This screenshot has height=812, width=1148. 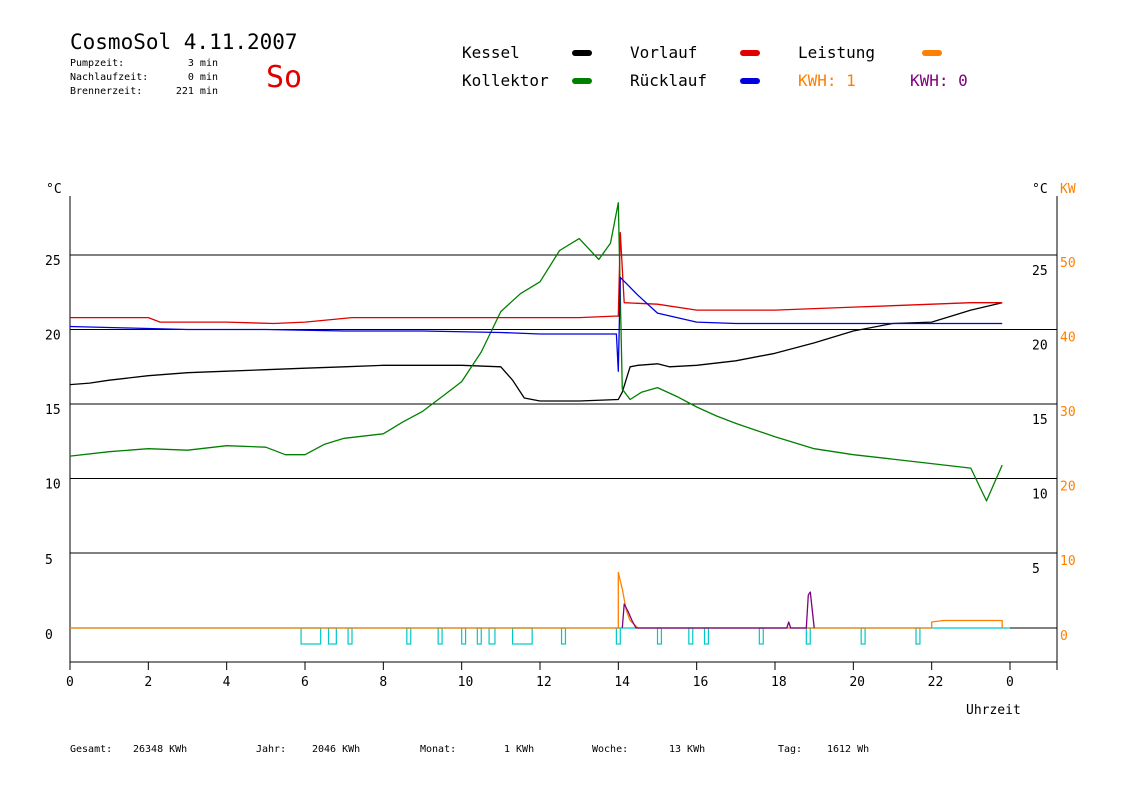 What do you see at coordinates (936, 682) in the screenshot?
I see `x-tick-label: 22` at bounding box center [936, 682].